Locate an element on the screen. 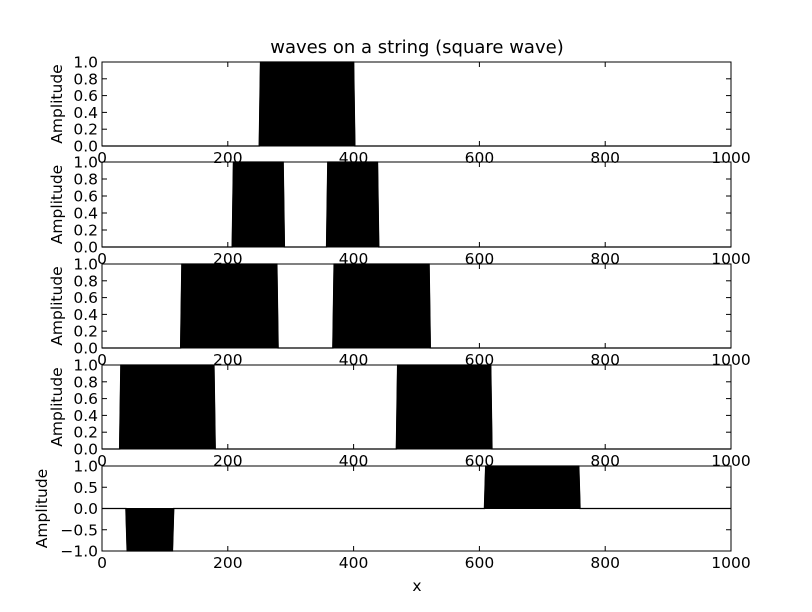 This screenshot has height=612, width=812. x-tick-label: 200 is located at coordinates (228, 563).